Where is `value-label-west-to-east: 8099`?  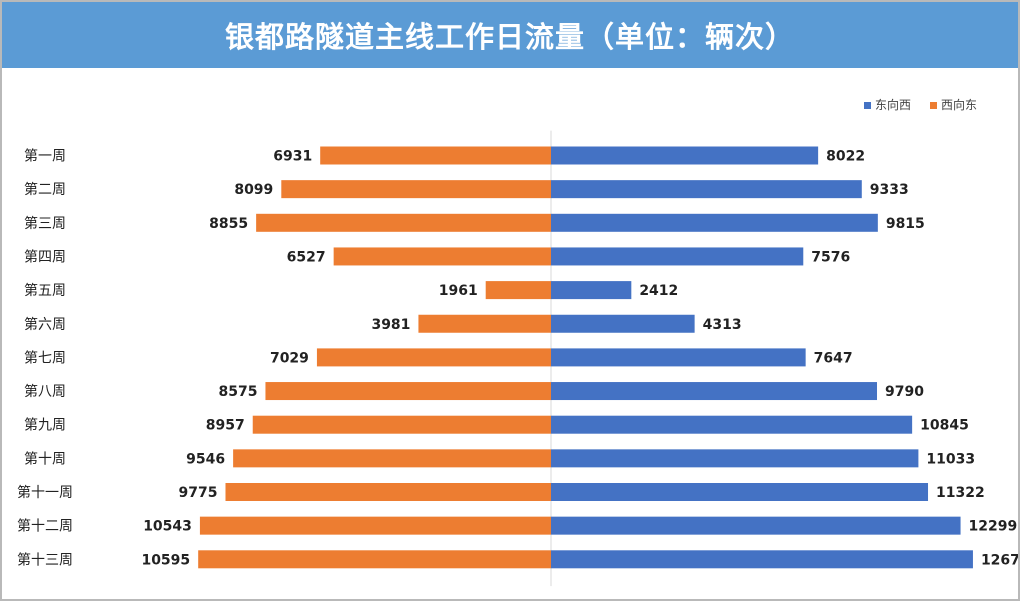
value-label-west-to-east: 8099 is located at coordinates (253, 190).